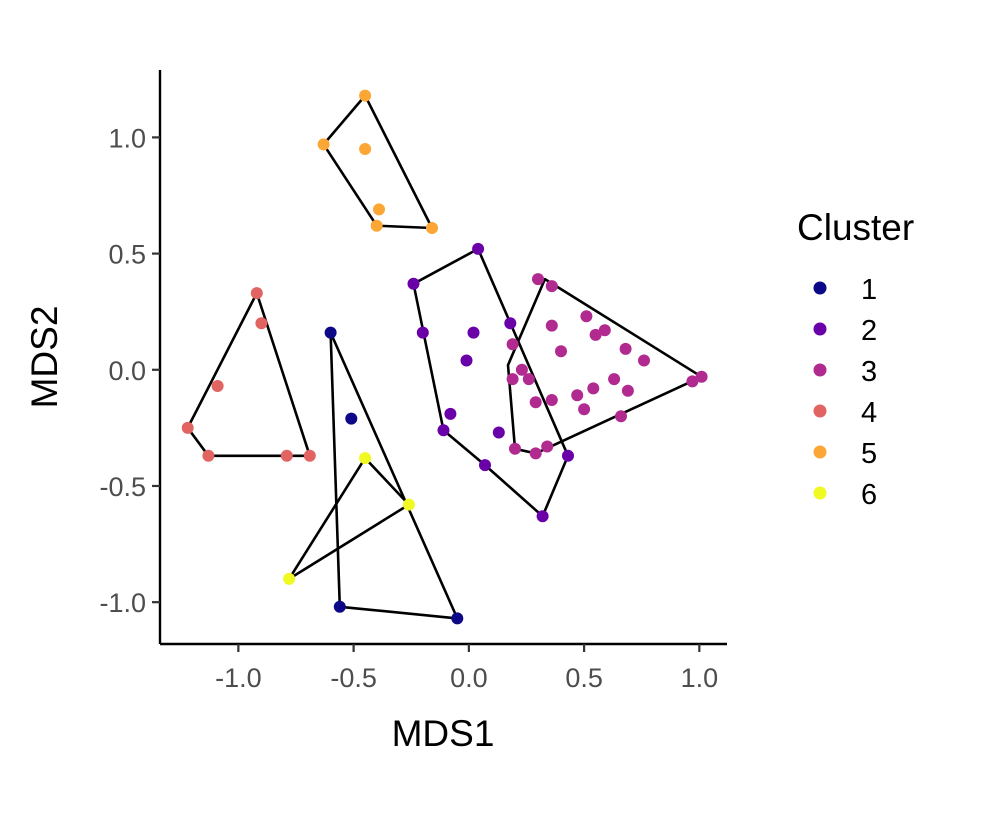 Image resolution: width=990 pixels, height=825 pixels. What do you see at coordinates (869, 454) in the screenshot?
I see `legend-label-5: 5` at bounding box center [869, 454].